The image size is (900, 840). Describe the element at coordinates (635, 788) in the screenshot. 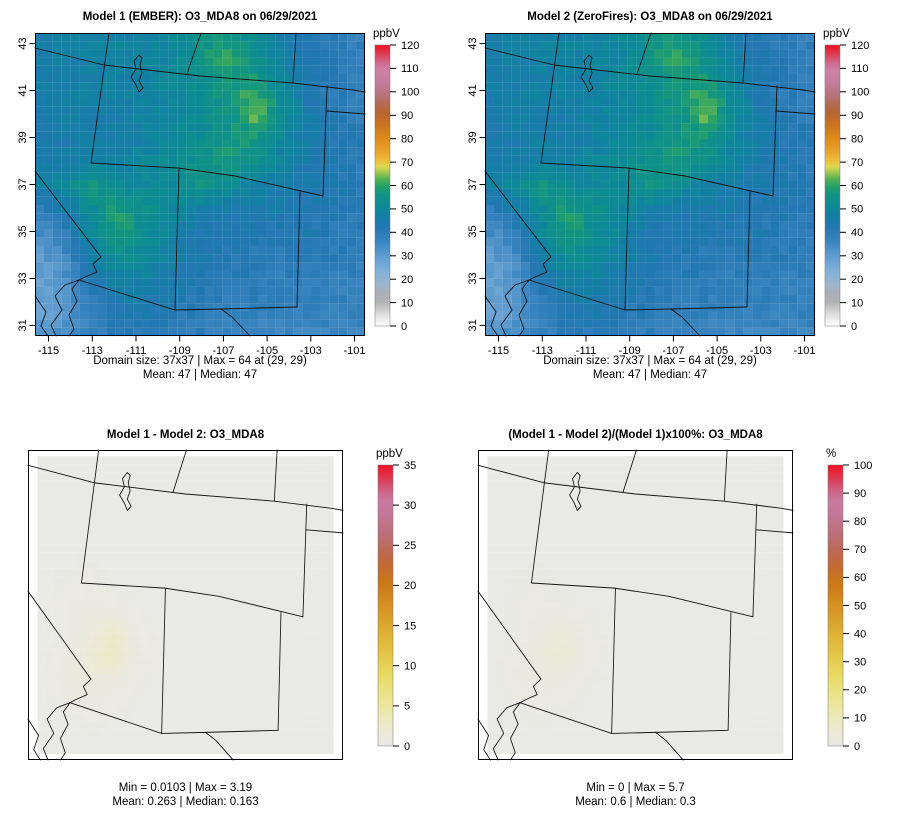

I see `stats-percent-difference-line1: Min = 0 | Max = 5.7` at that location.